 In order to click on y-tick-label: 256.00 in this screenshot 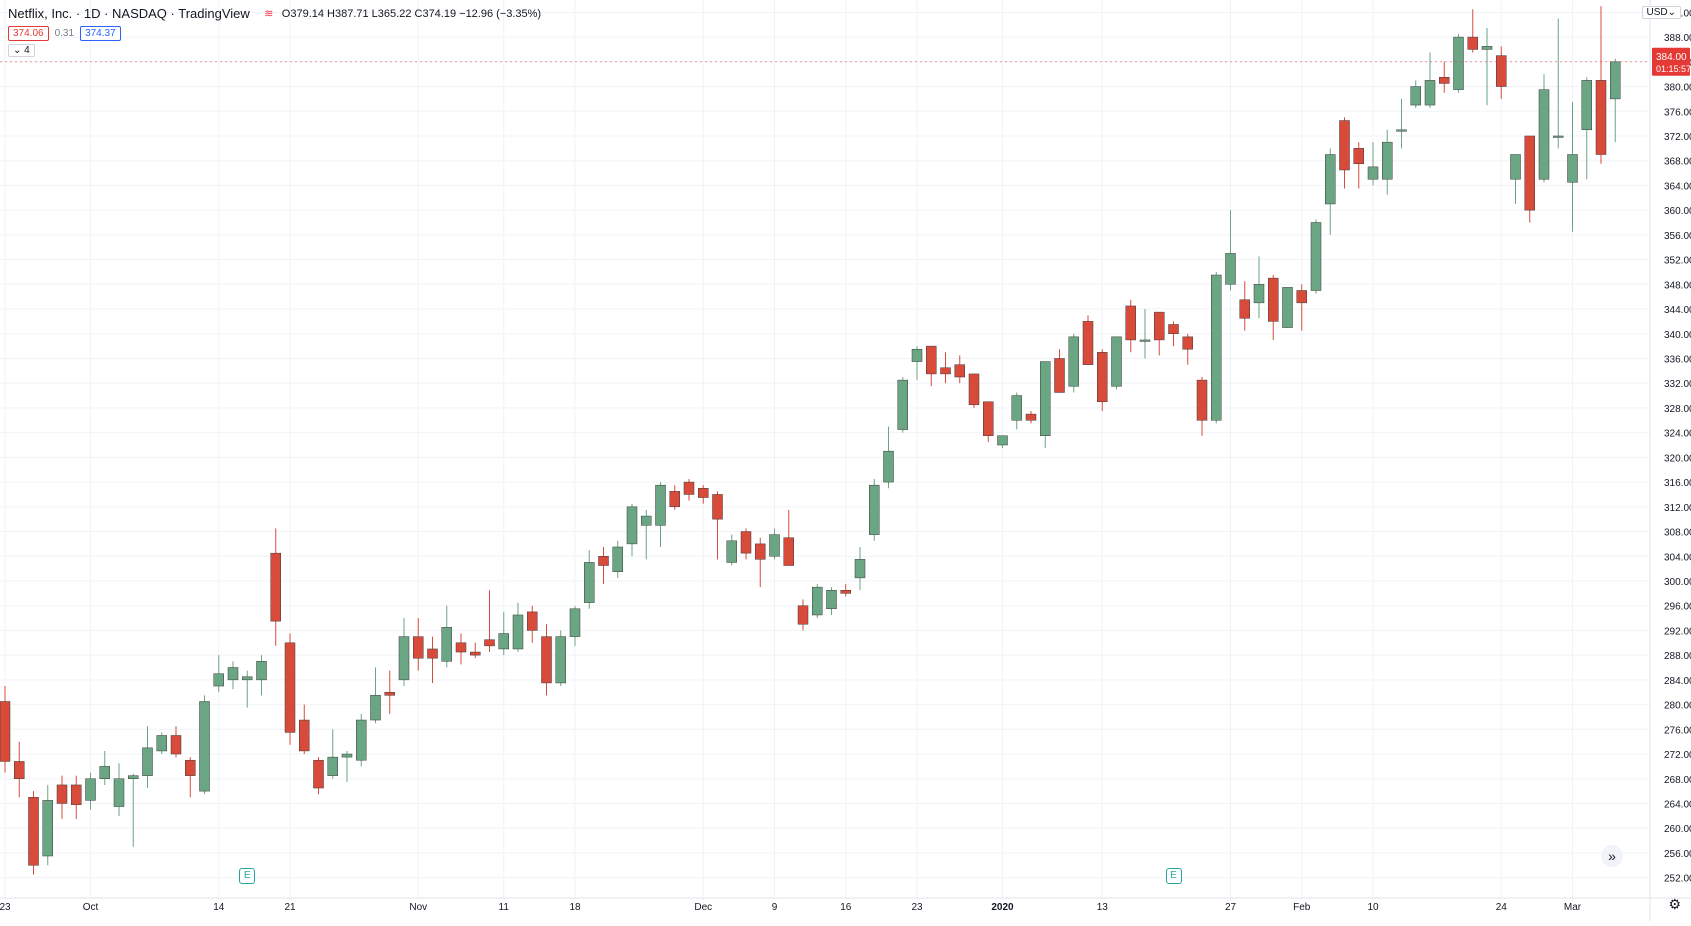, I will do `click(1677, 854)`.